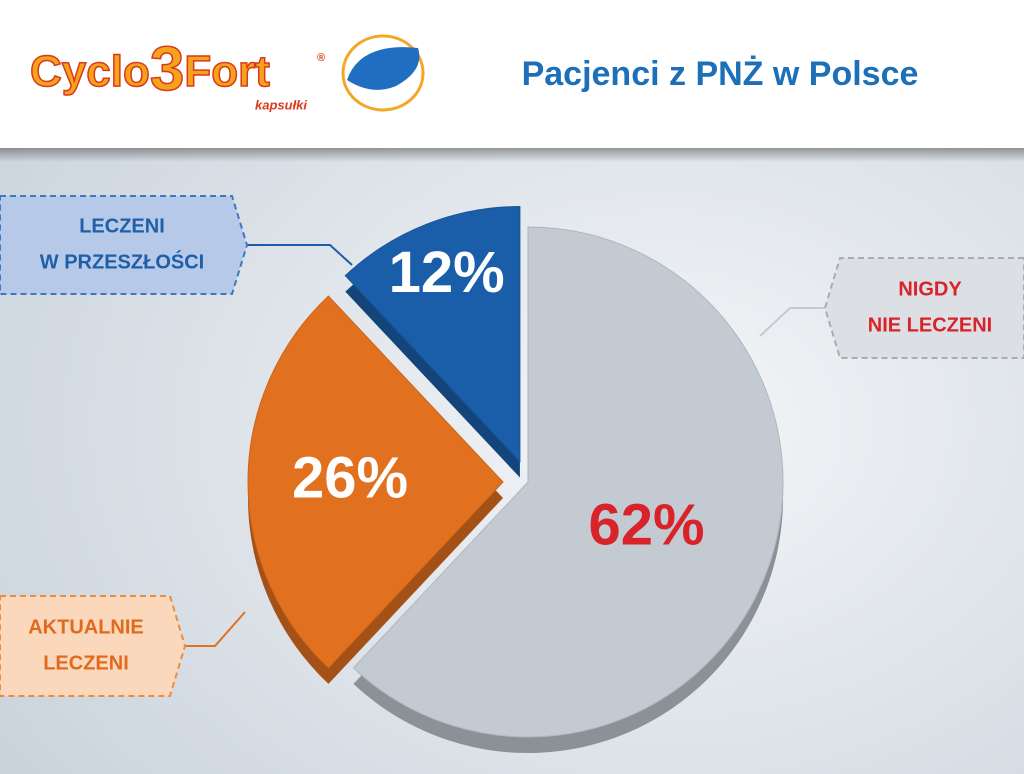  I want to click on logo-mark: ®, so click(321, 58).